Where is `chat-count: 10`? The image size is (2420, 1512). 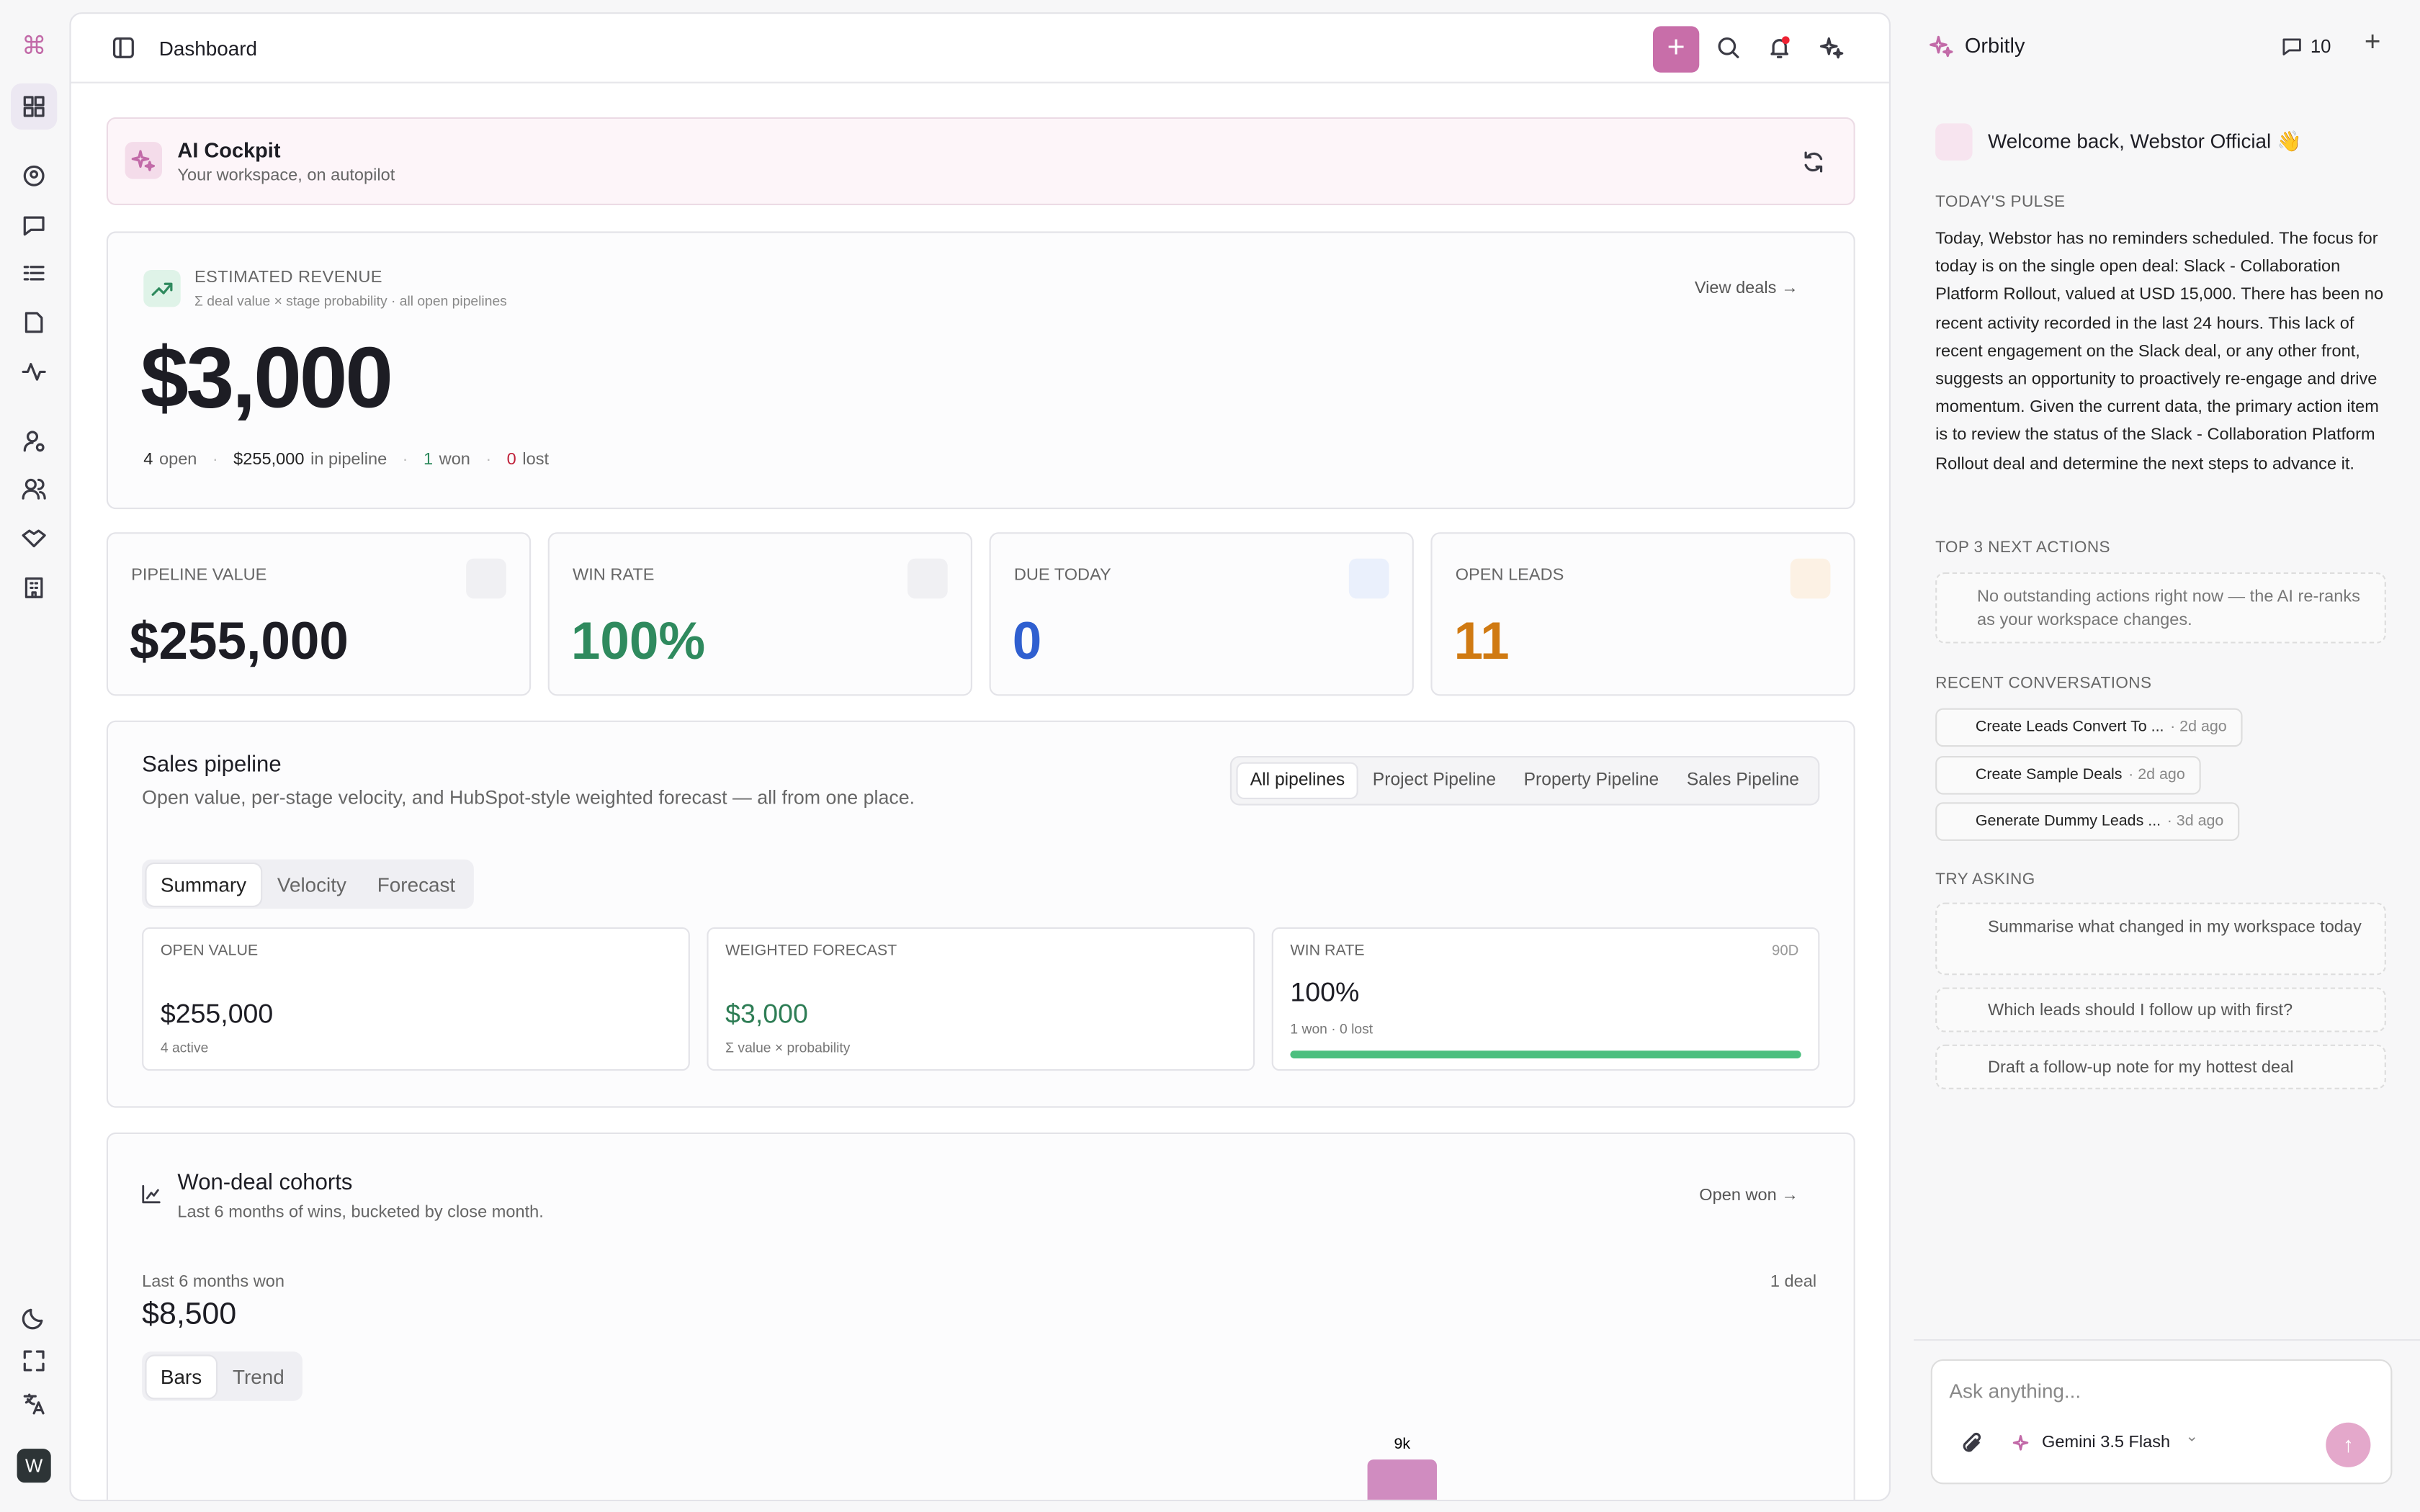 chat-count: 10 is located at coordinates (2320, 46).